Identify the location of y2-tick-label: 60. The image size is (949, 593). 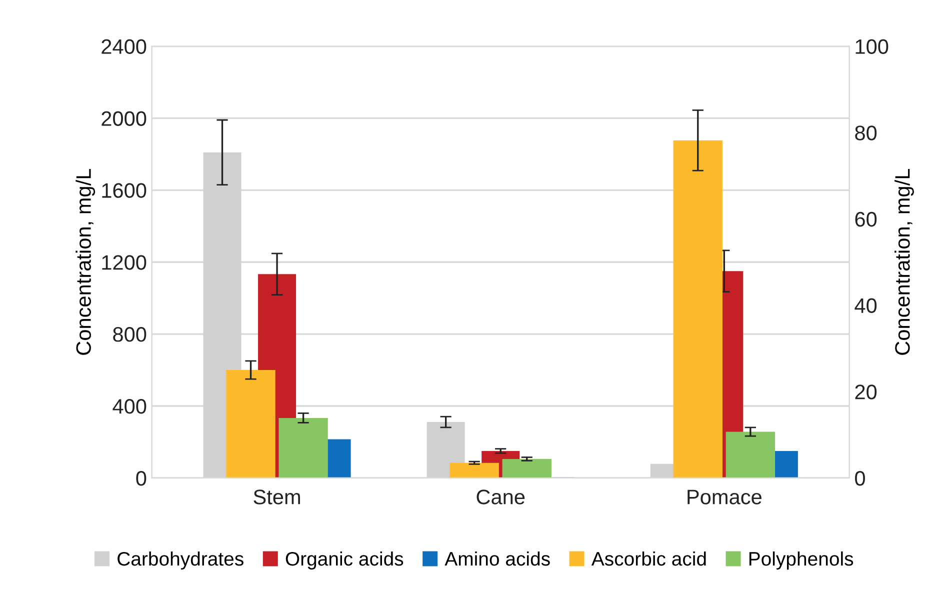
(866, 219).